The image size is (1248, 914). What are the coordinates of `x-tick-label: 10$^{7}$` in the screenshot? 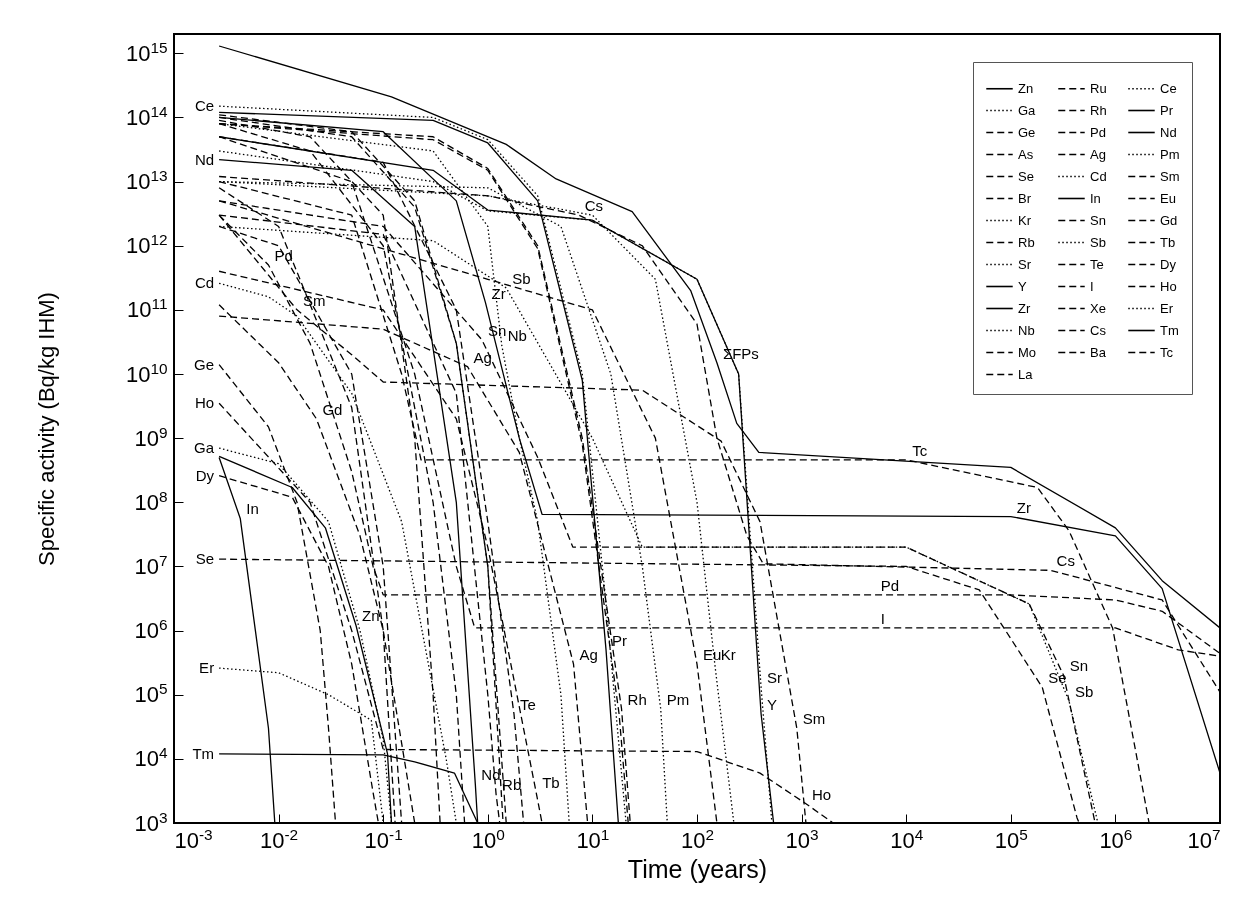 It's located at (1204, 839).